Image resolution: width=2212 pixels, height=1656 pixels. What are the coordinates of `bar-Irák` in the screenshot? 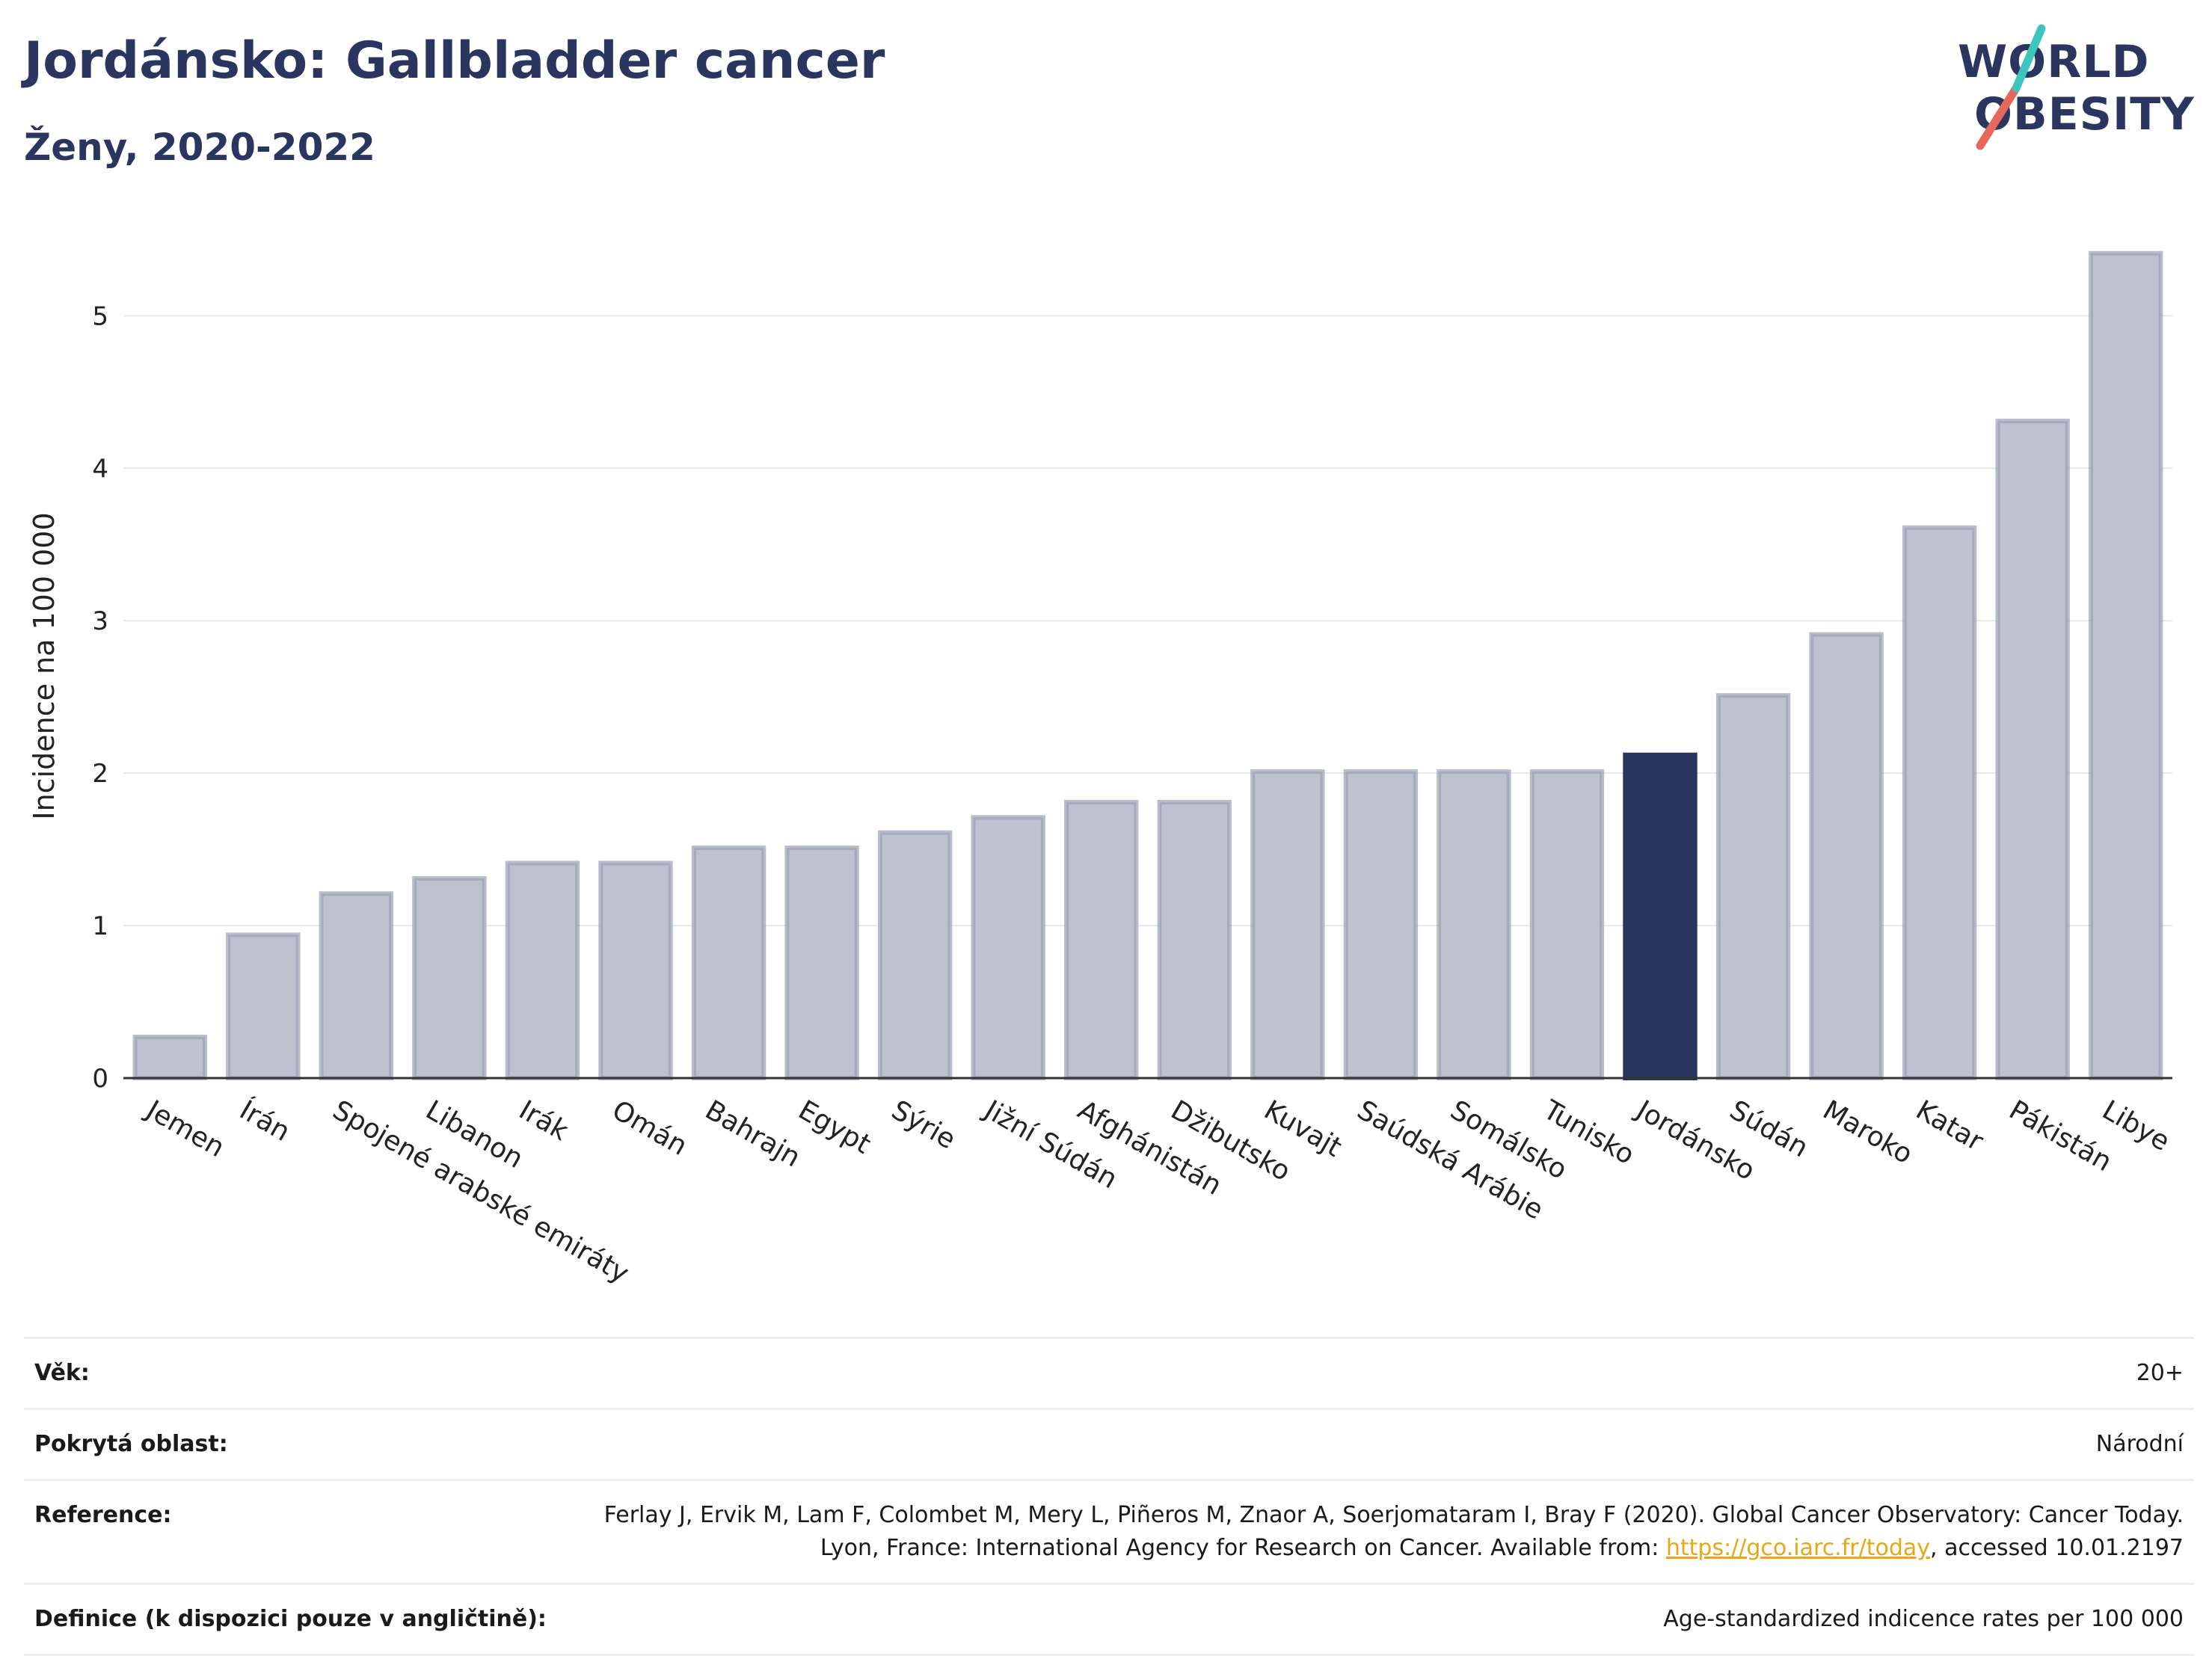 It's located at (542, 970).